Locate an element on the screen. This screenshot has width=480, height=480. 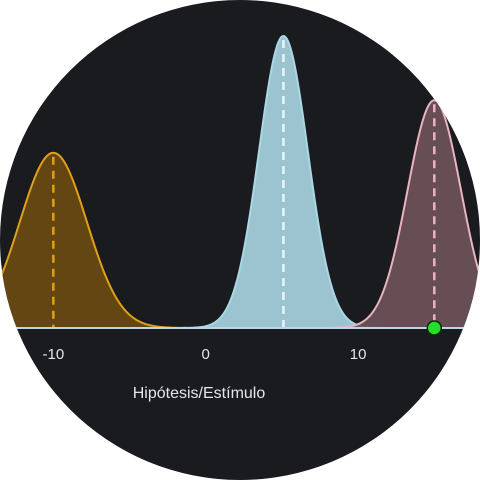
x-tick-label: 0 is located at coordinates (206, 354).